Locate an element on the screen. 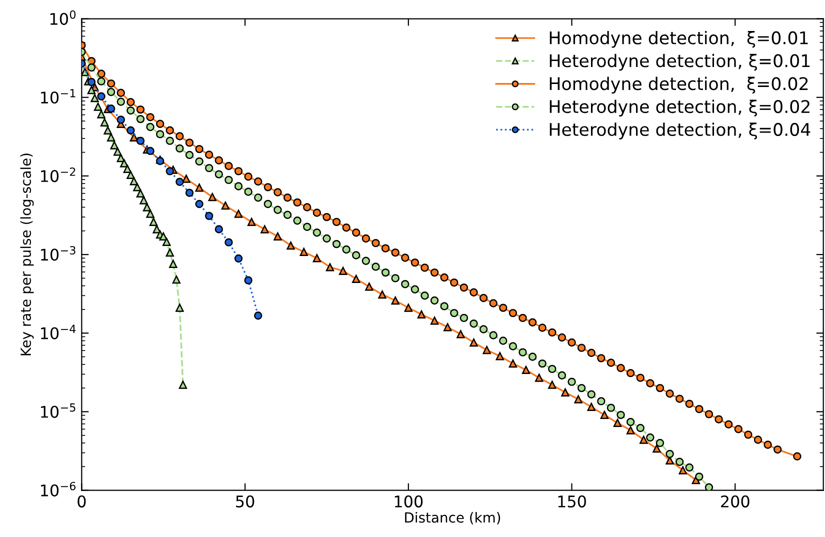  x-tick-label: 100 is located at coordinates (408, 501).